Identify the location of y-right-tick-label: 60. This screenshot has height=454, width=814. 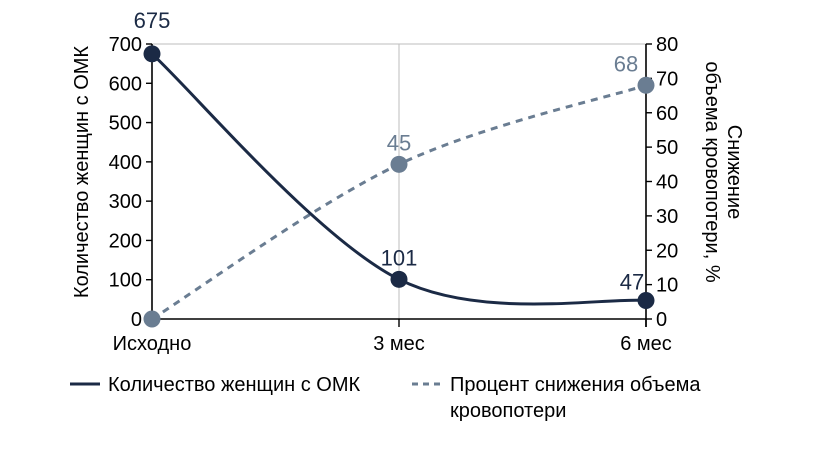
(667, 114).